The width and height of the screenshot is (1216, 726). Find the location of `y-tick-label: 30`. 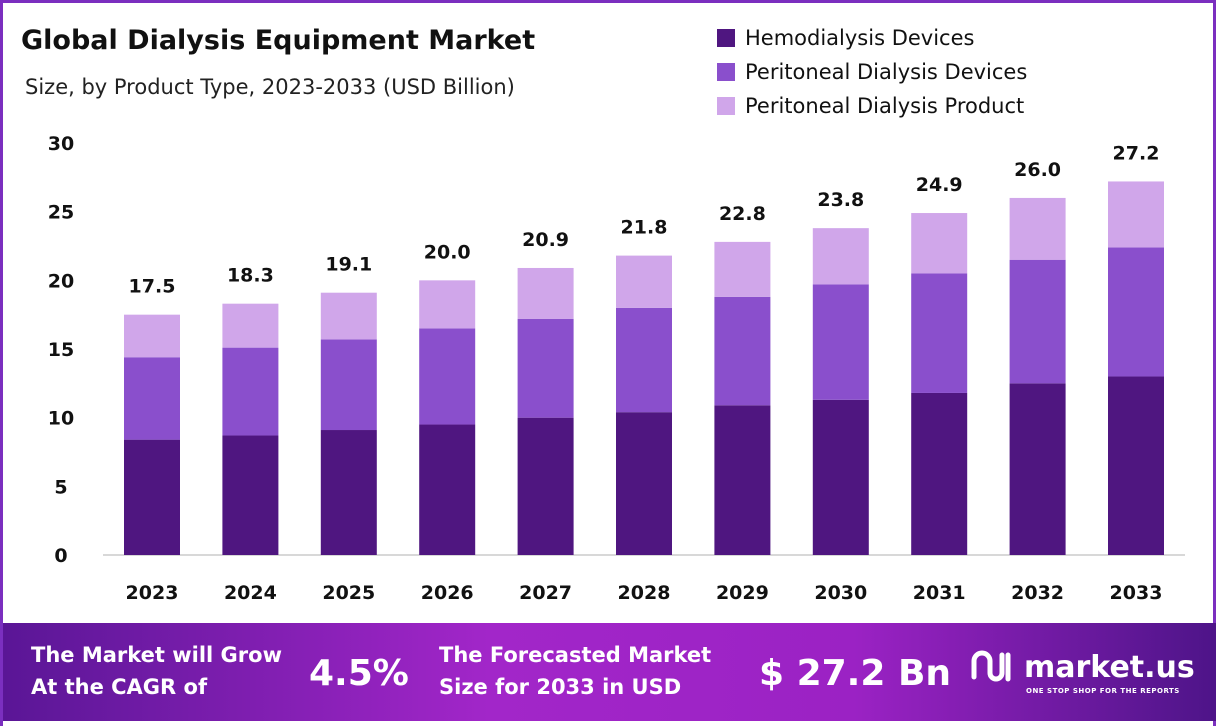

y-tick-label: 30 is located at coordinates (61, 144).